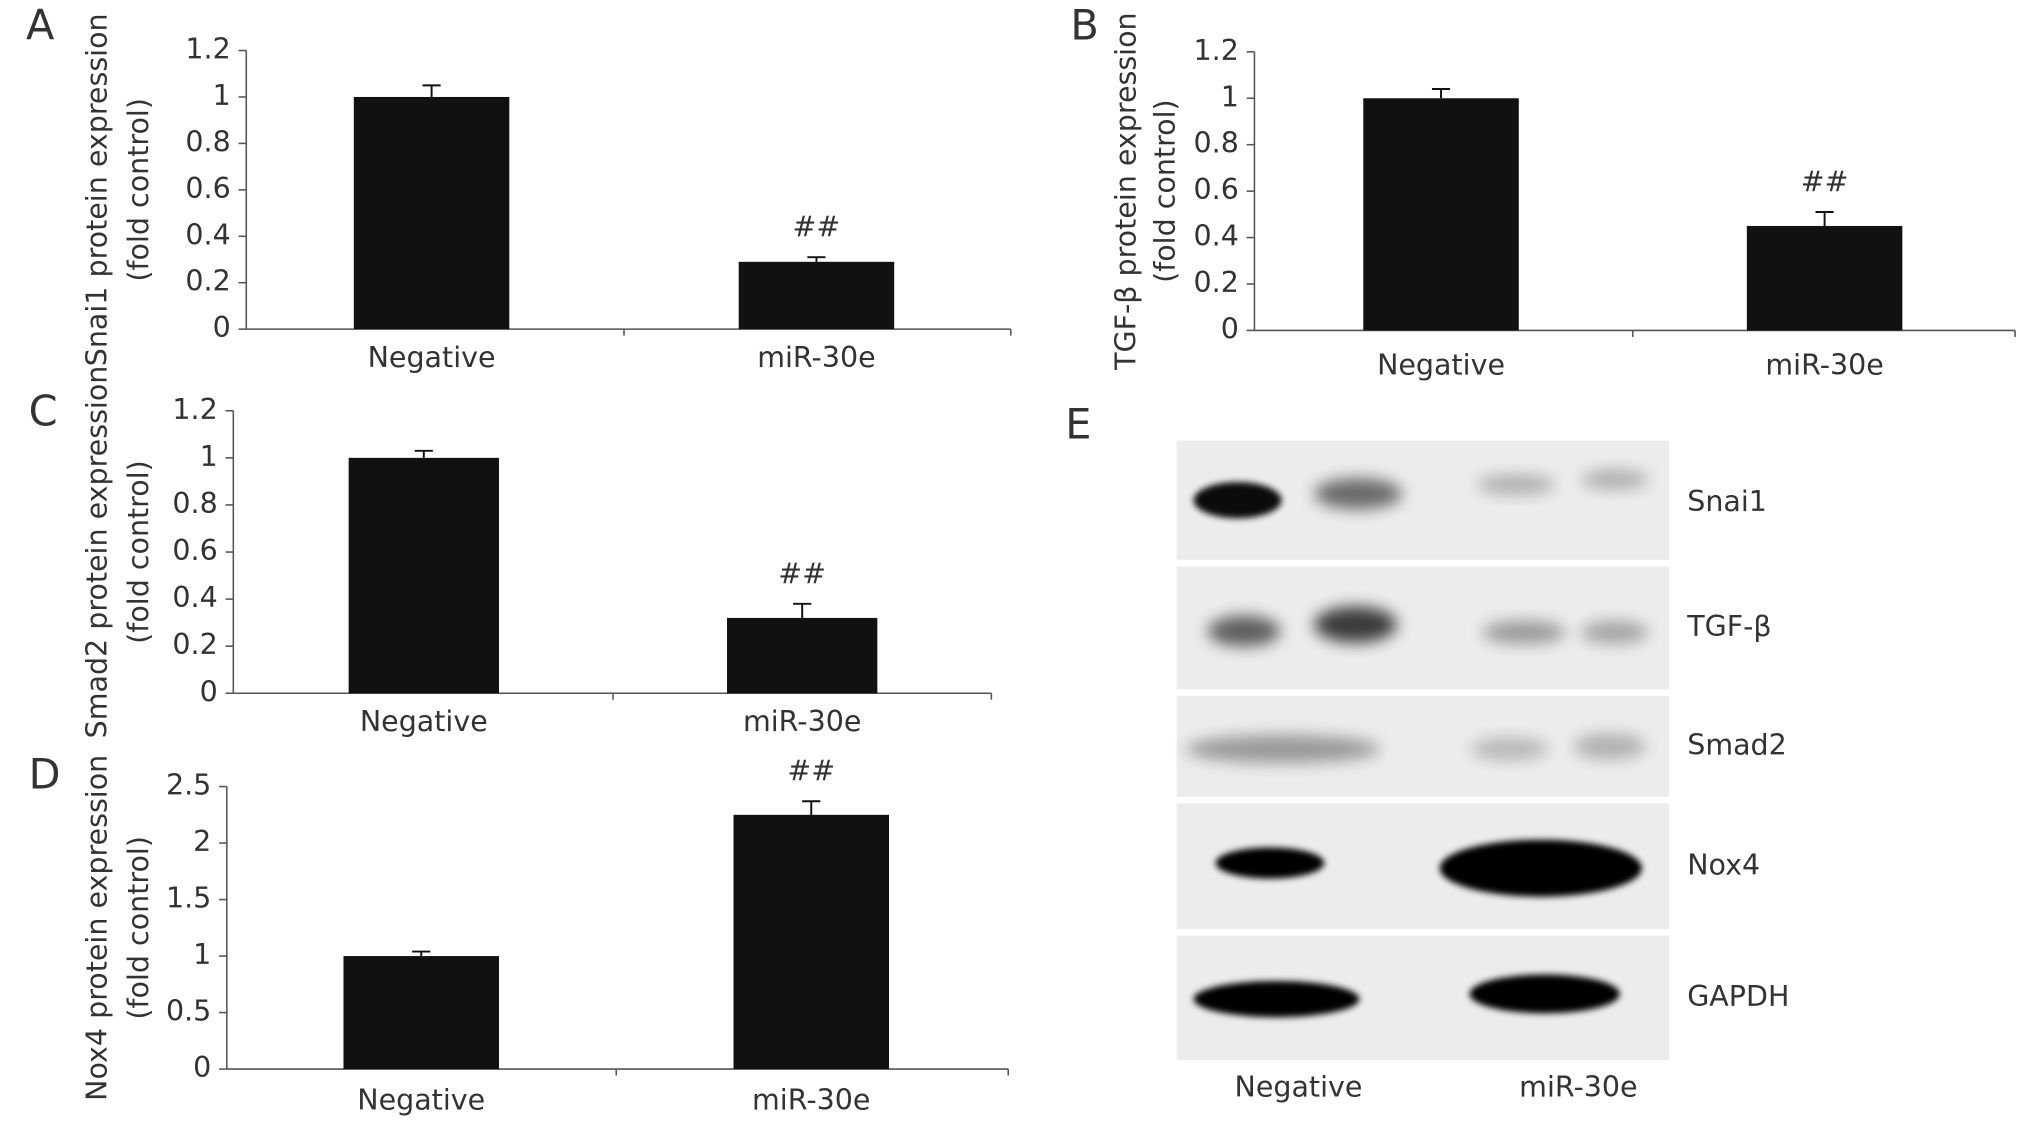  I want to click on row-label: Nox4, so click(1723, 864).